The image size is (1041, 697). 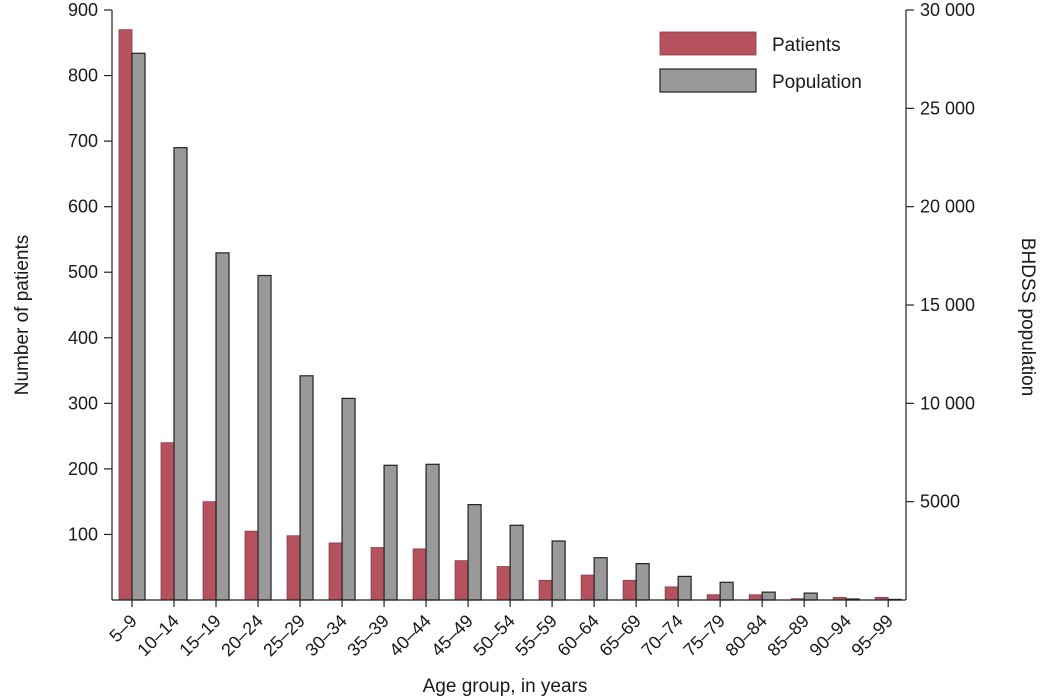 What do you see at coordinates (22, 315) in the screenshot?
I see `y-axis-title: Number of patients` at bounding box center [22, 315].